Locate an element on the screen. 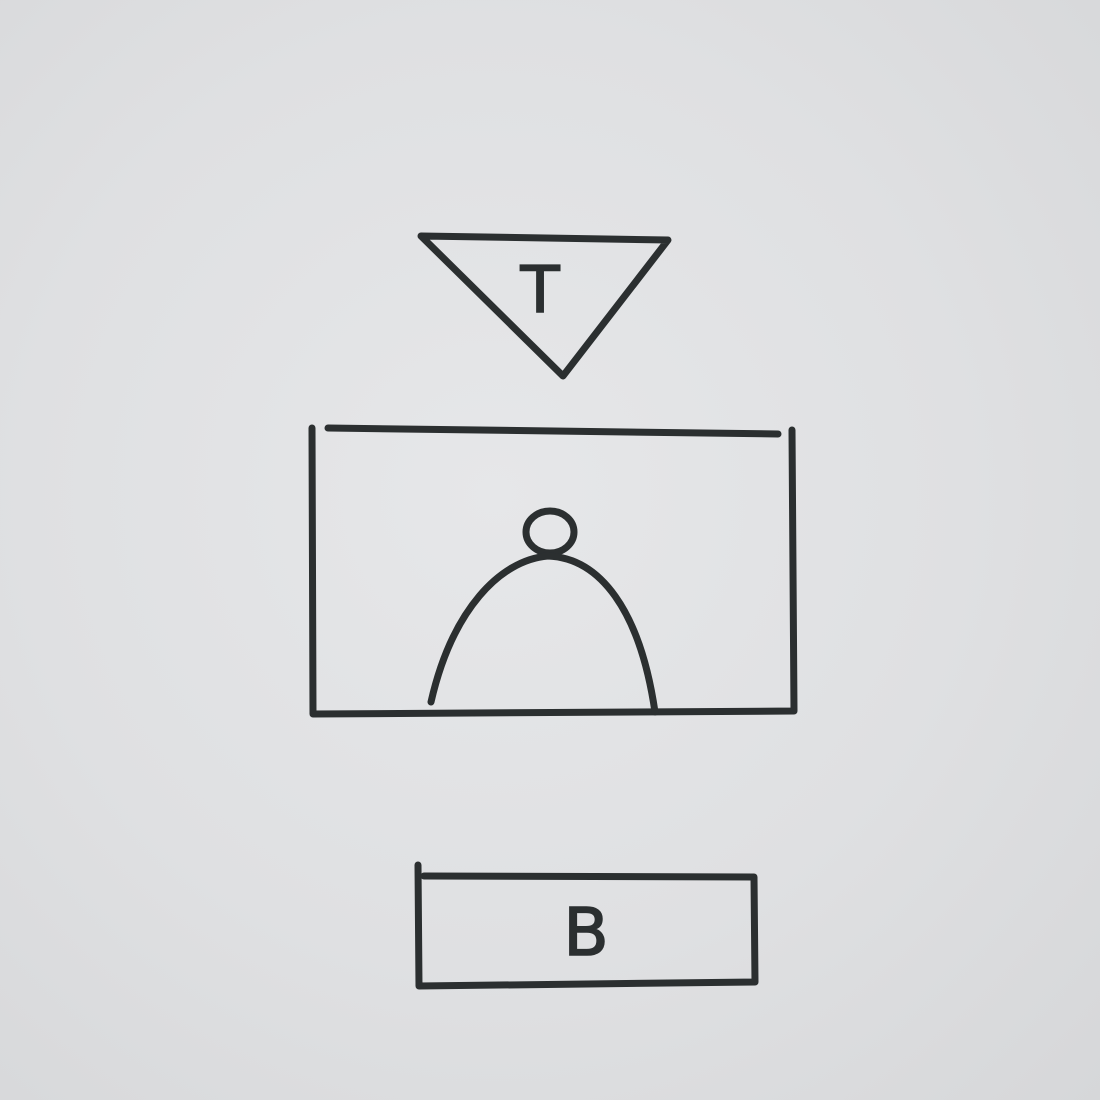 This screenshot has width=1100, height=1100. image-placeholder is located at coordinates (553, 571).